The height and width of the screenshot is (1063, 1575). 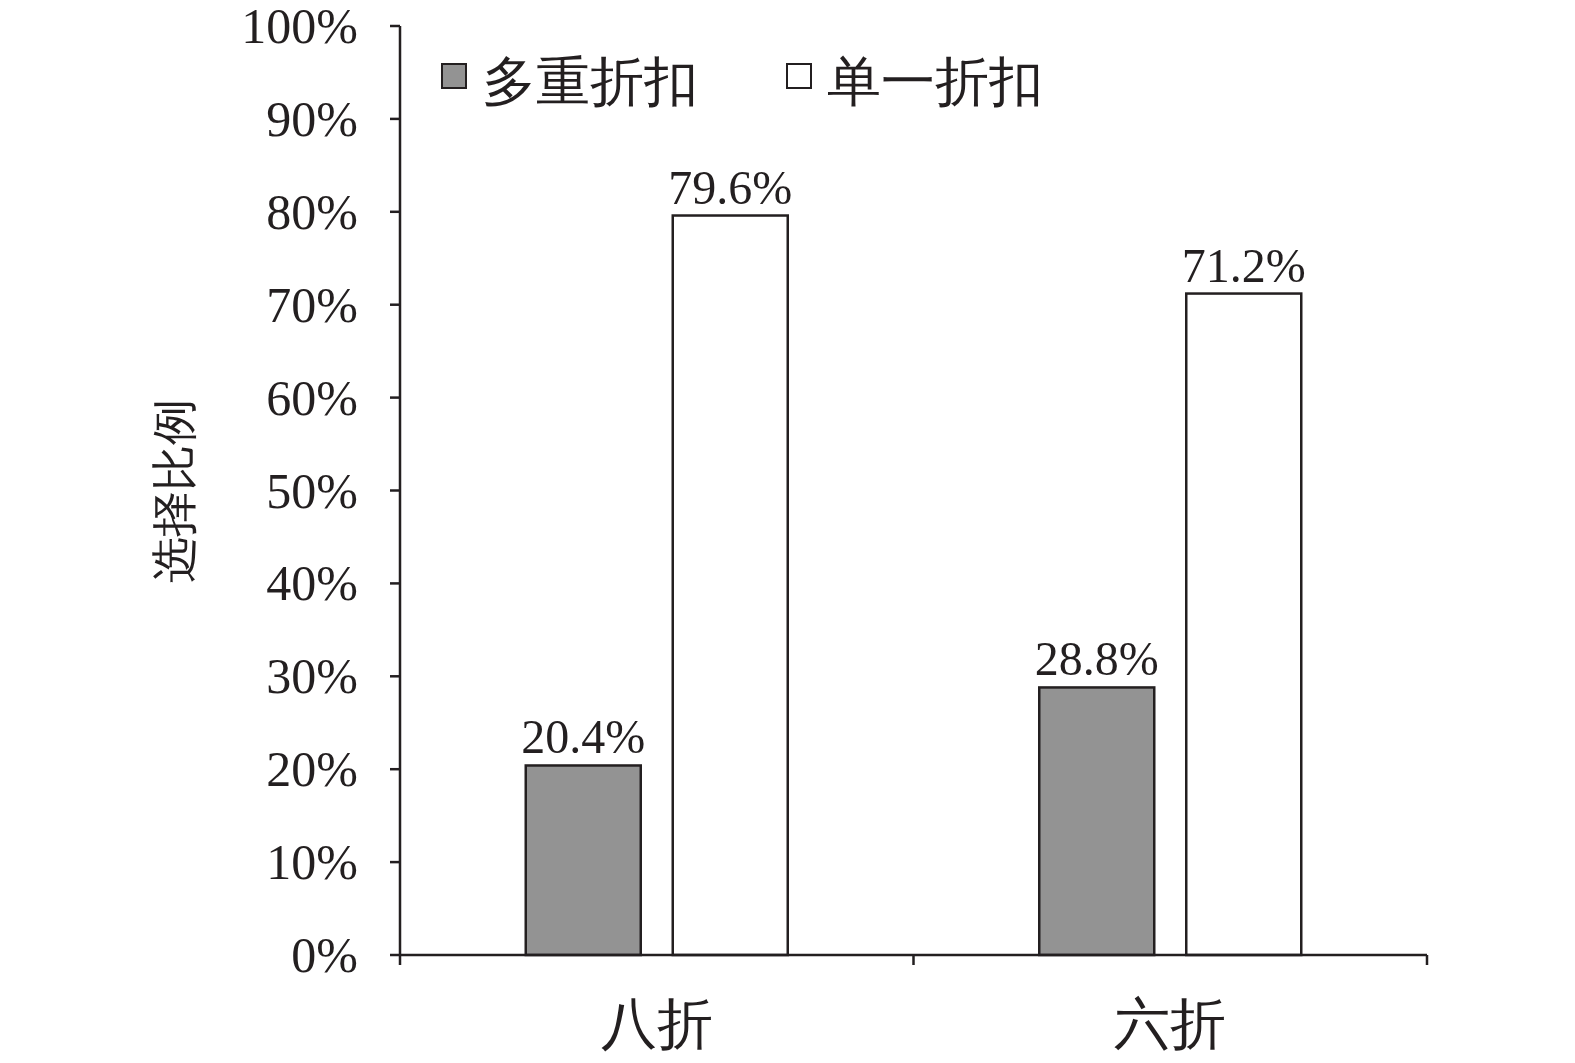 I want to click on x-tick-label: 八折, so click(x=656, y=1024).